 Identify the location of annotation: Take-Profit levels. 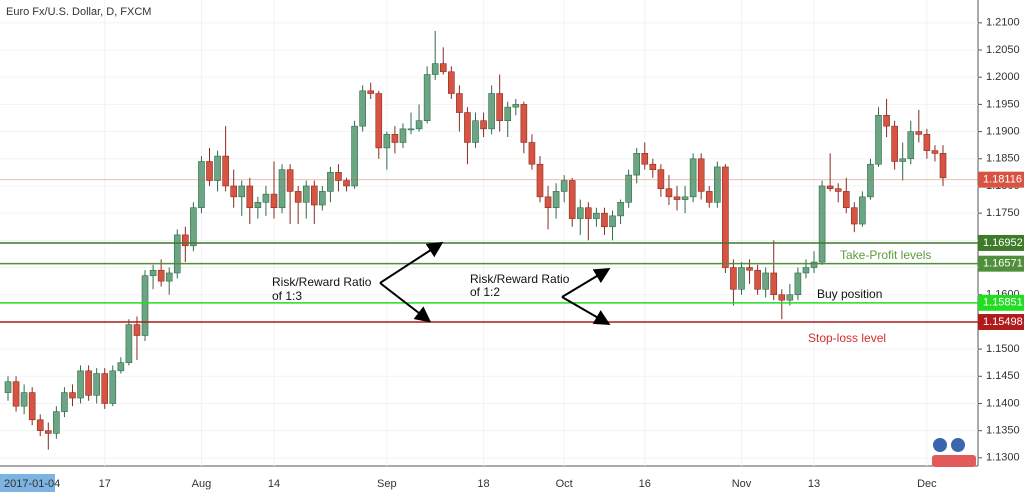
(885, 255).